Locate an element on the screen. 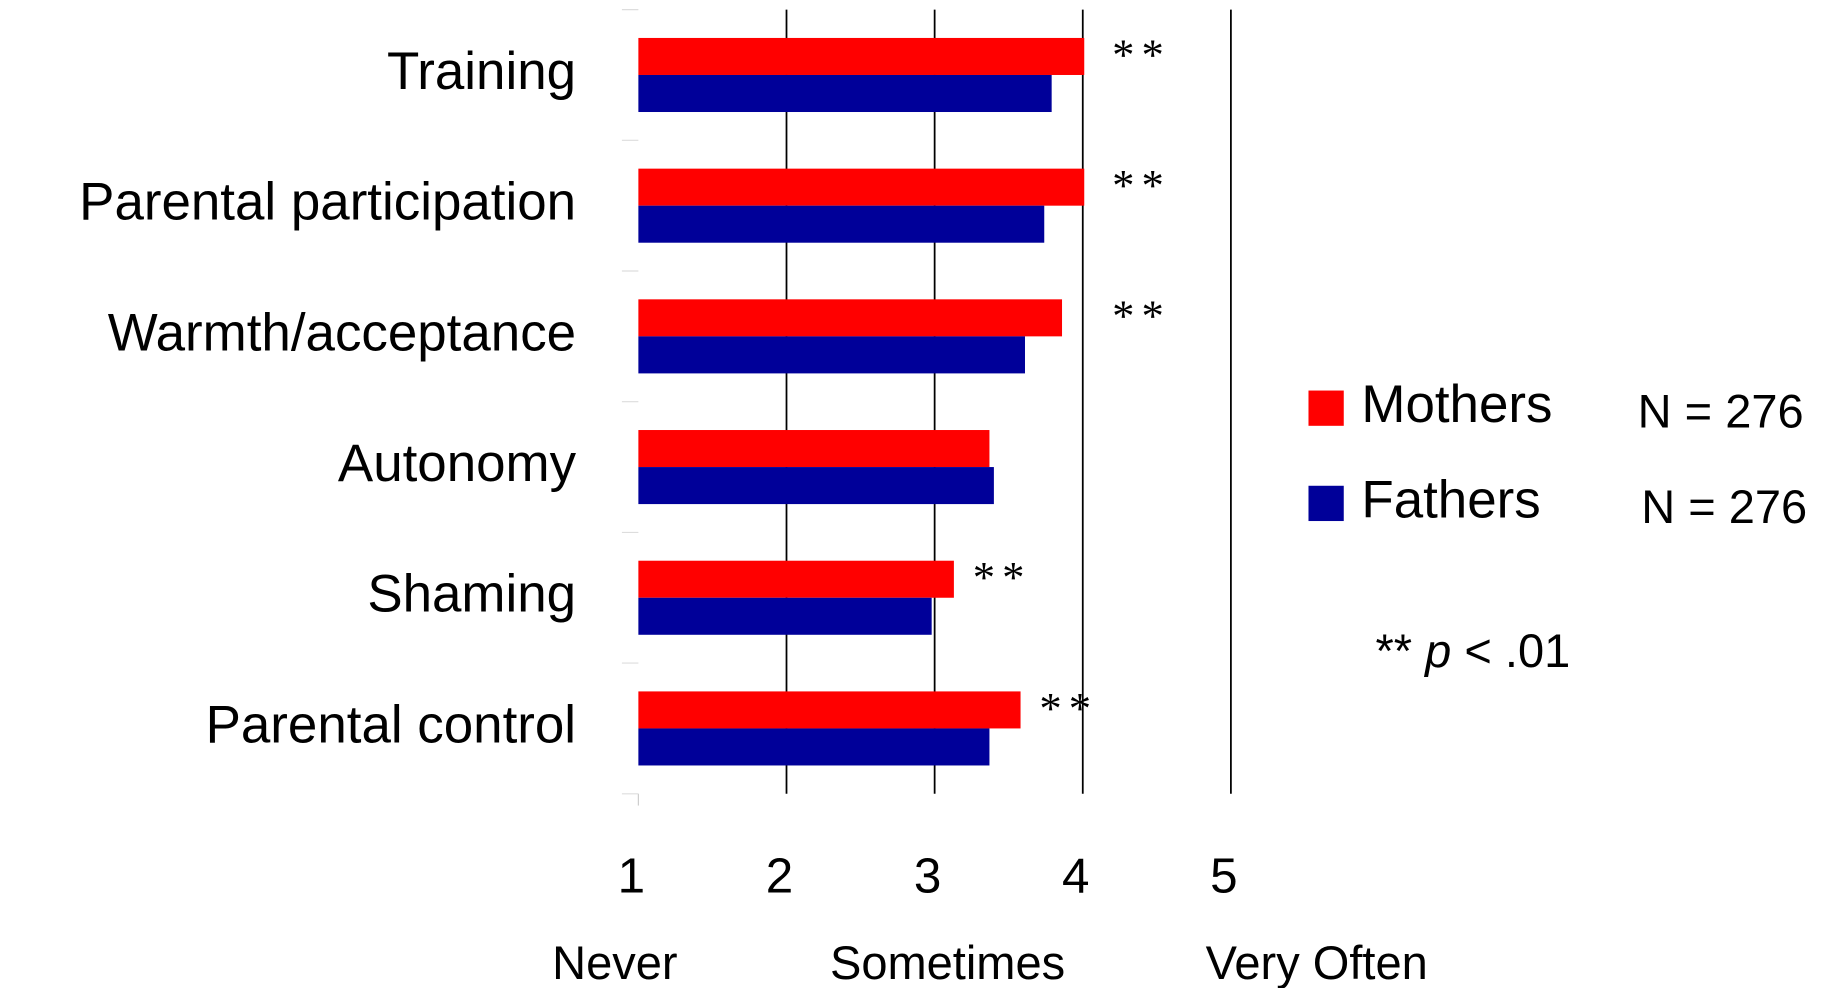  x-tick-label: 5 is located at coordinates (1223, 876).